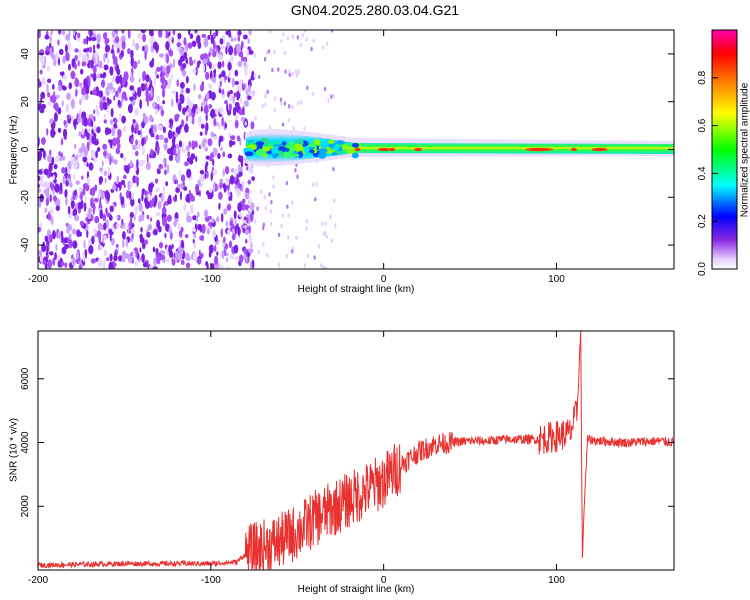  What do you see at coordinates (25, 378) in the screenshot?
I see `y-tick-label: 6000` at bounding box center [25, 378].